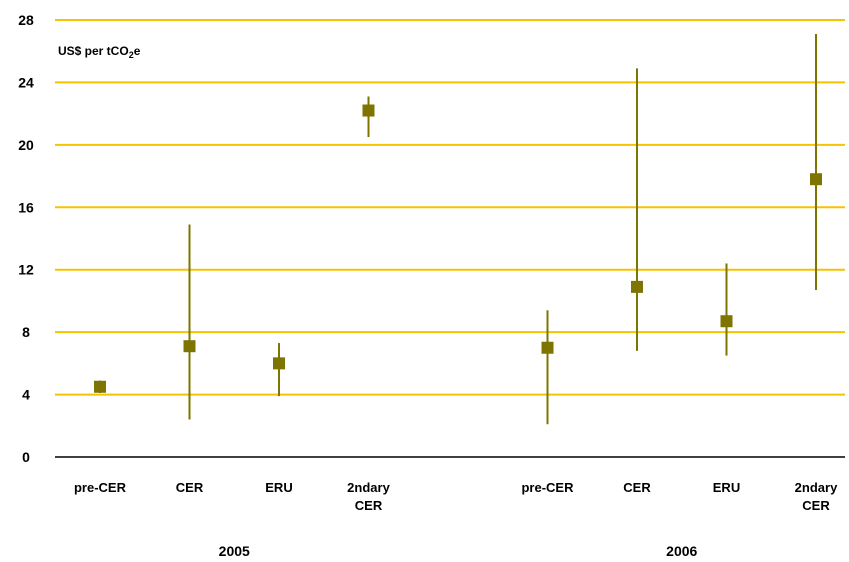 The image size is (849, 562). Describe the element at coordinates (26, 332) in the screenshot. I see `y-tick-label: 8` at that location.